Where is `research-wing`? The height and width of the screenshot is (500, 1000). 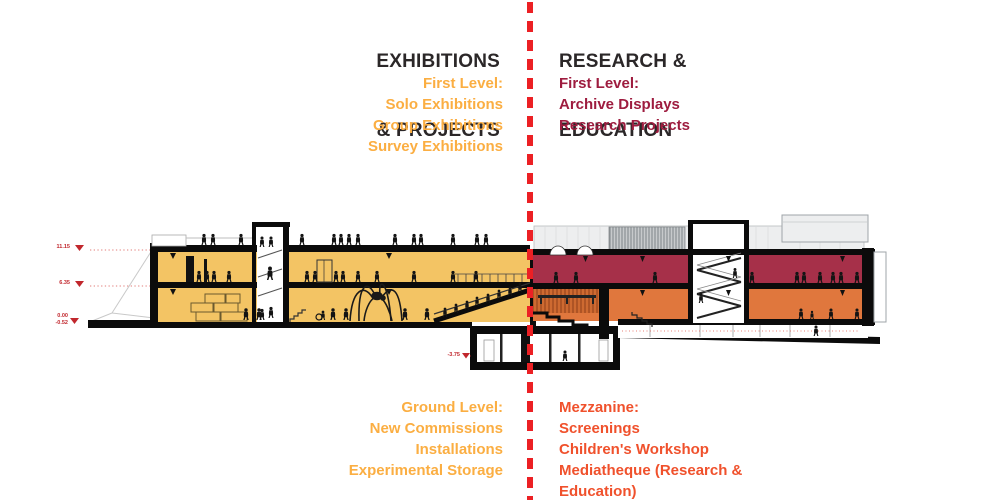 research-wing is located at coordinates (708, 276).